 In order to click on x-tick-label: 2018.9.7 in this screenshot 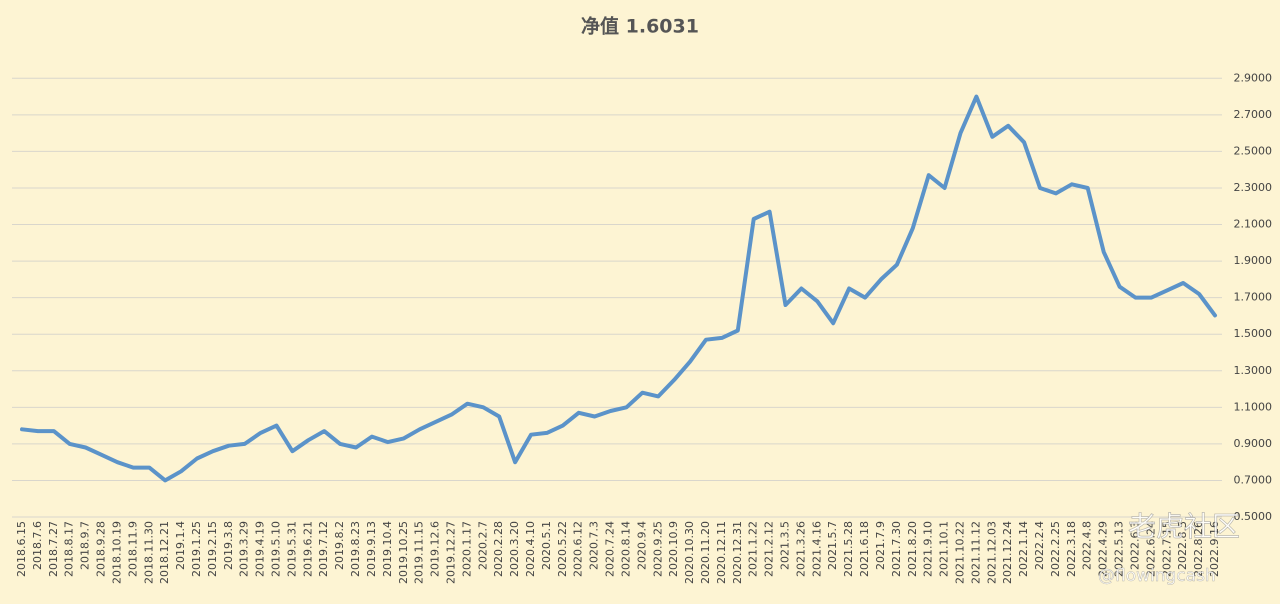, I will do `click(85, 545)`.